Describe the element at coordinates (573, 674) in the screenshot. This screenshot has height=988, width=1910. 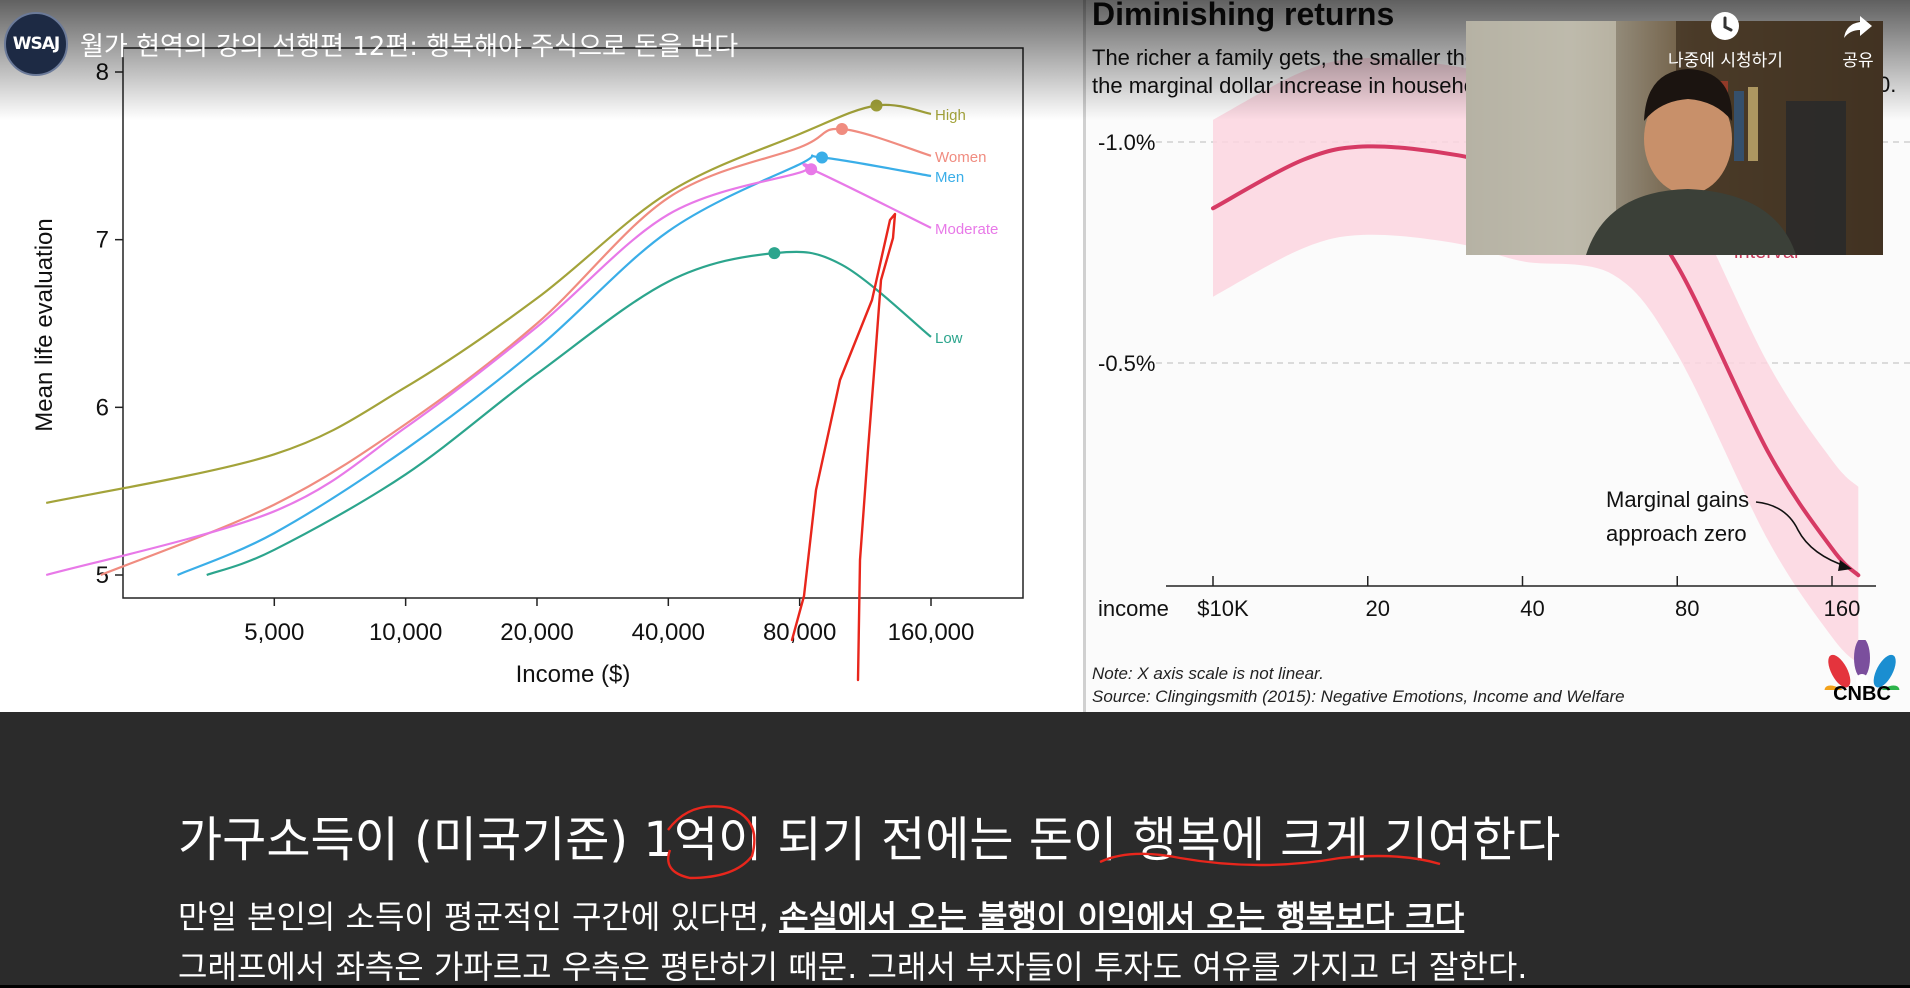
I see `x-axis-label: Income ($)` at that location.